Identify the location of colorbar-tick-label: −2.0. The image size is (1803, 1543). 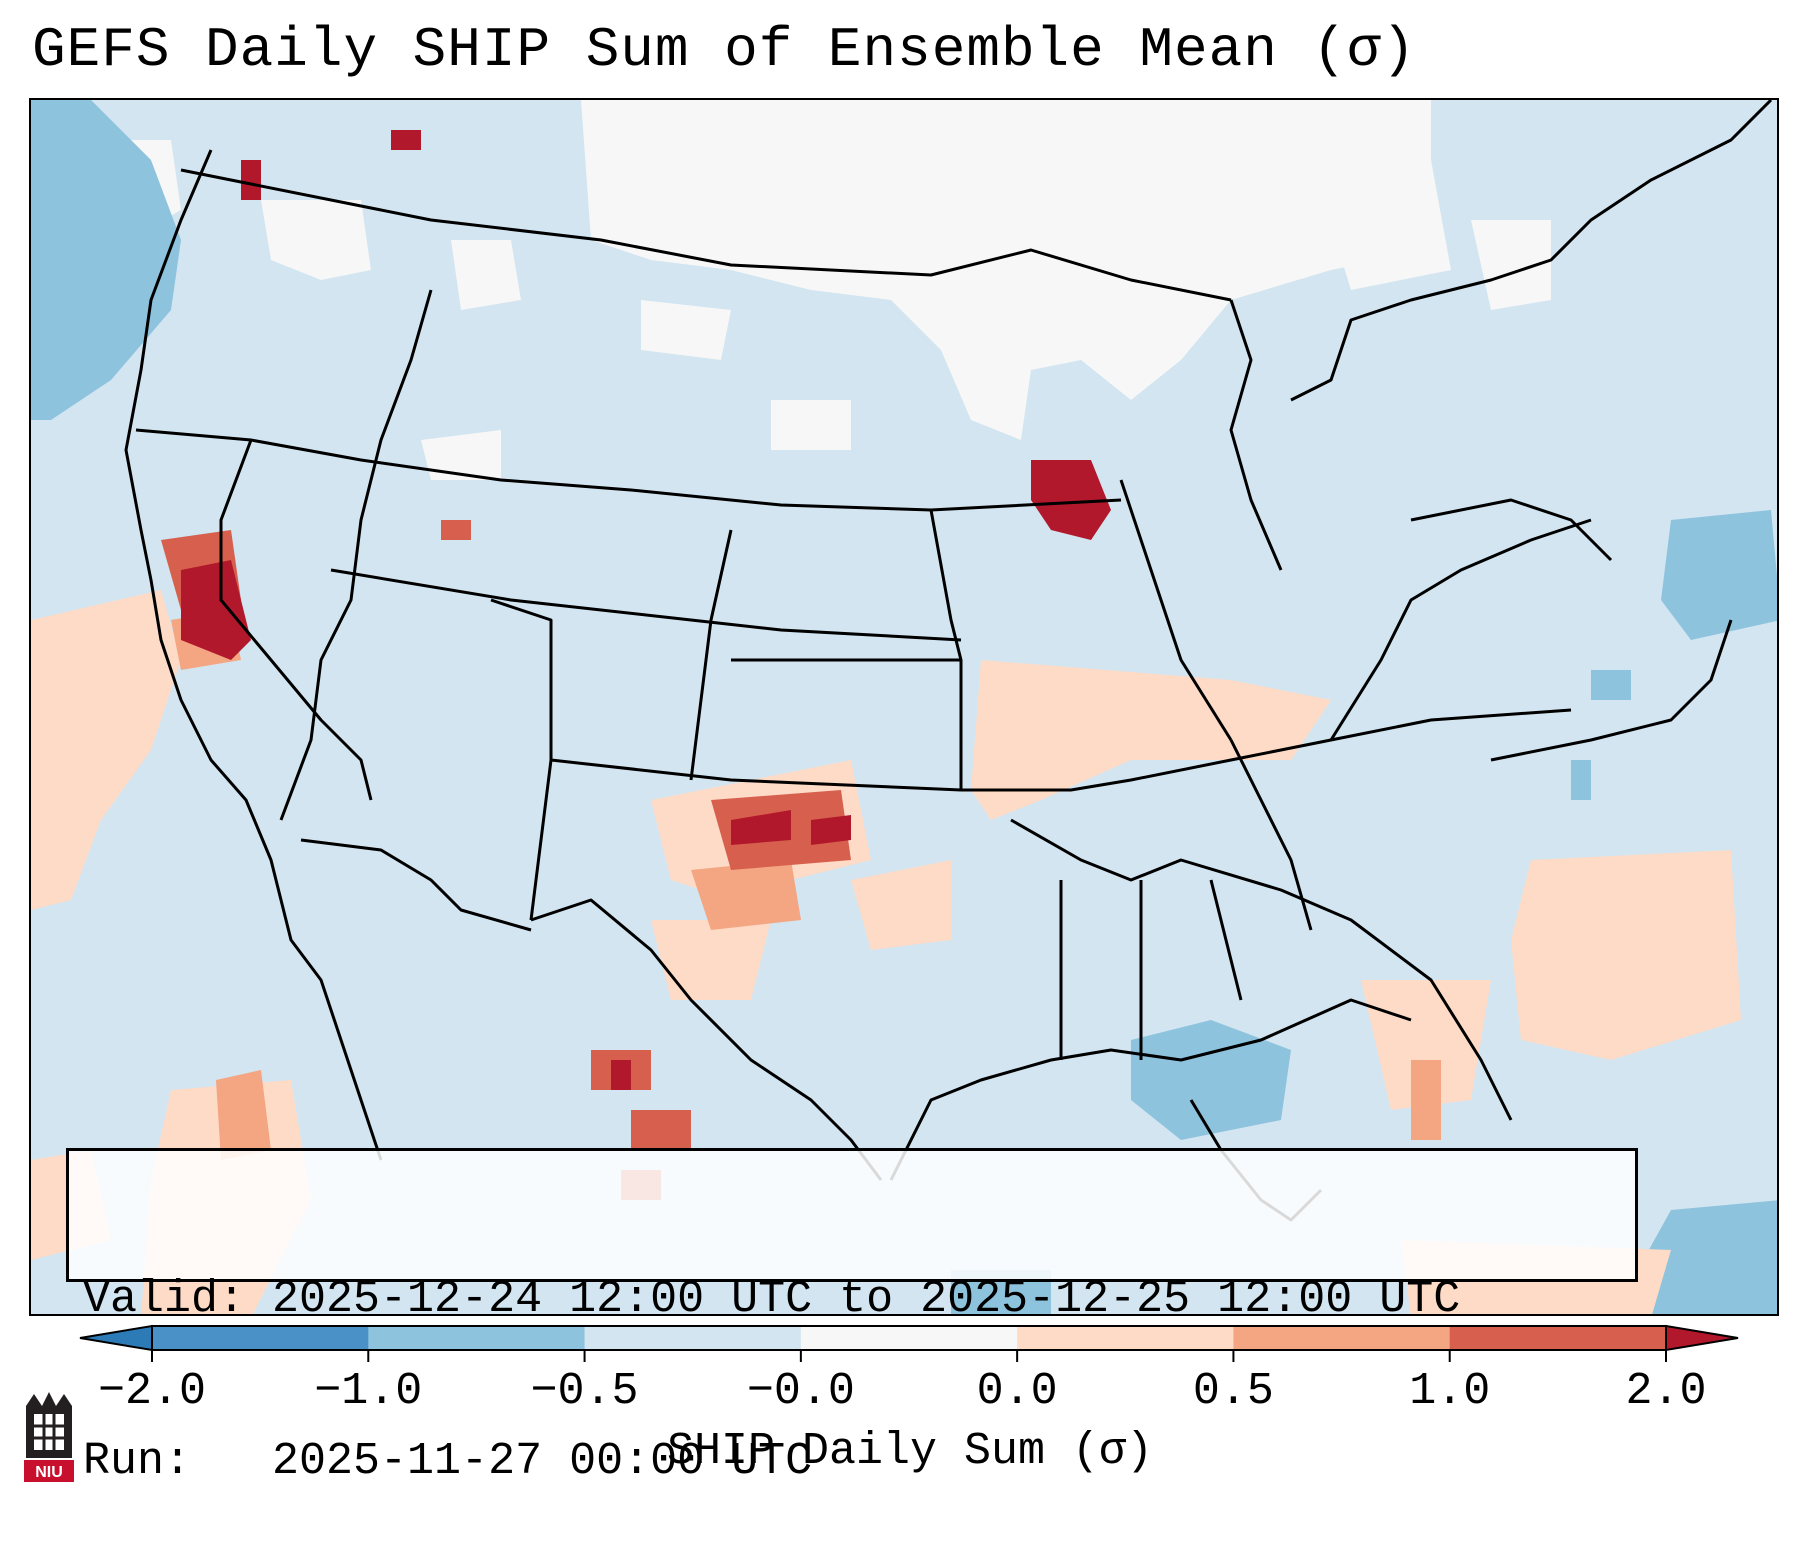
(152, 1391).